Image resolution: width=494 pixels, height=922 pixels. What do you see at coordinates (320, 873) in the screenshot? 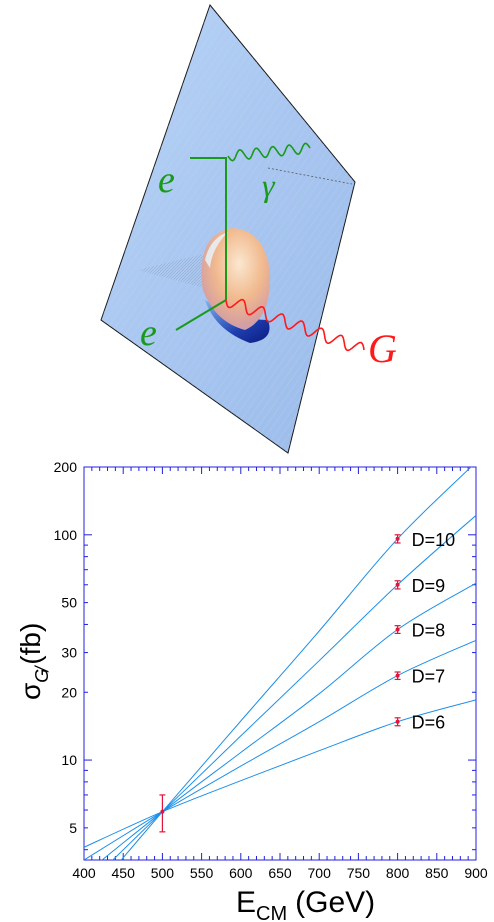
I see `x-tick-label: 700` at bounding box center [320, 873].